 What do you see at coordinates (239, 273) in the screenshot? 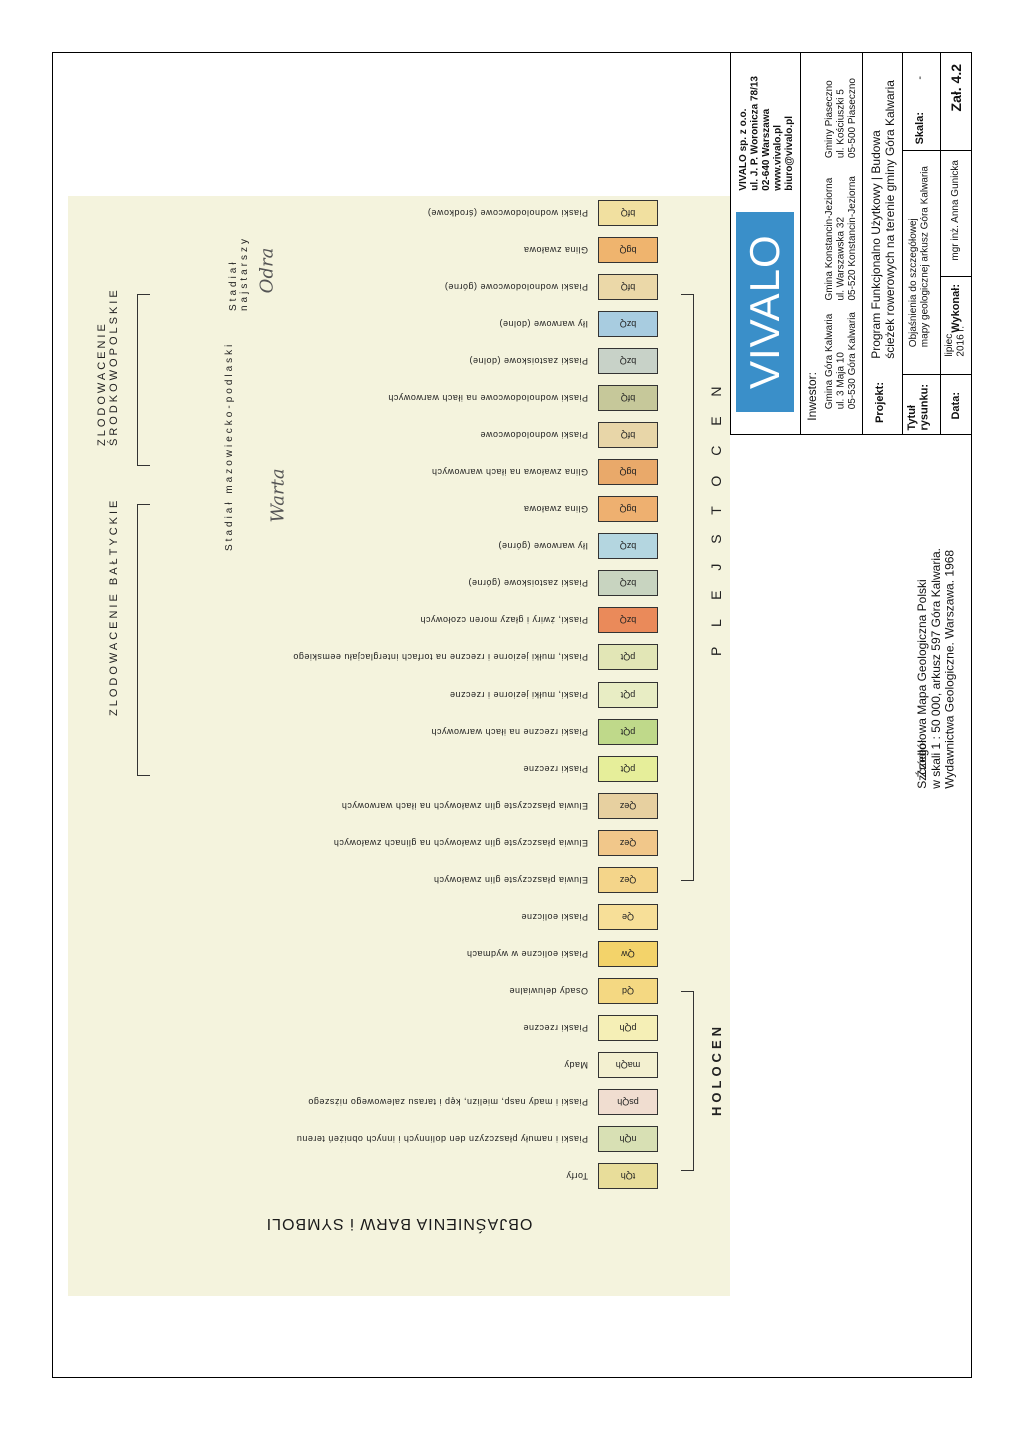
I see `stadial-najstarszy-label: Stadiał najstarszy` at bounding box center [239, 273].